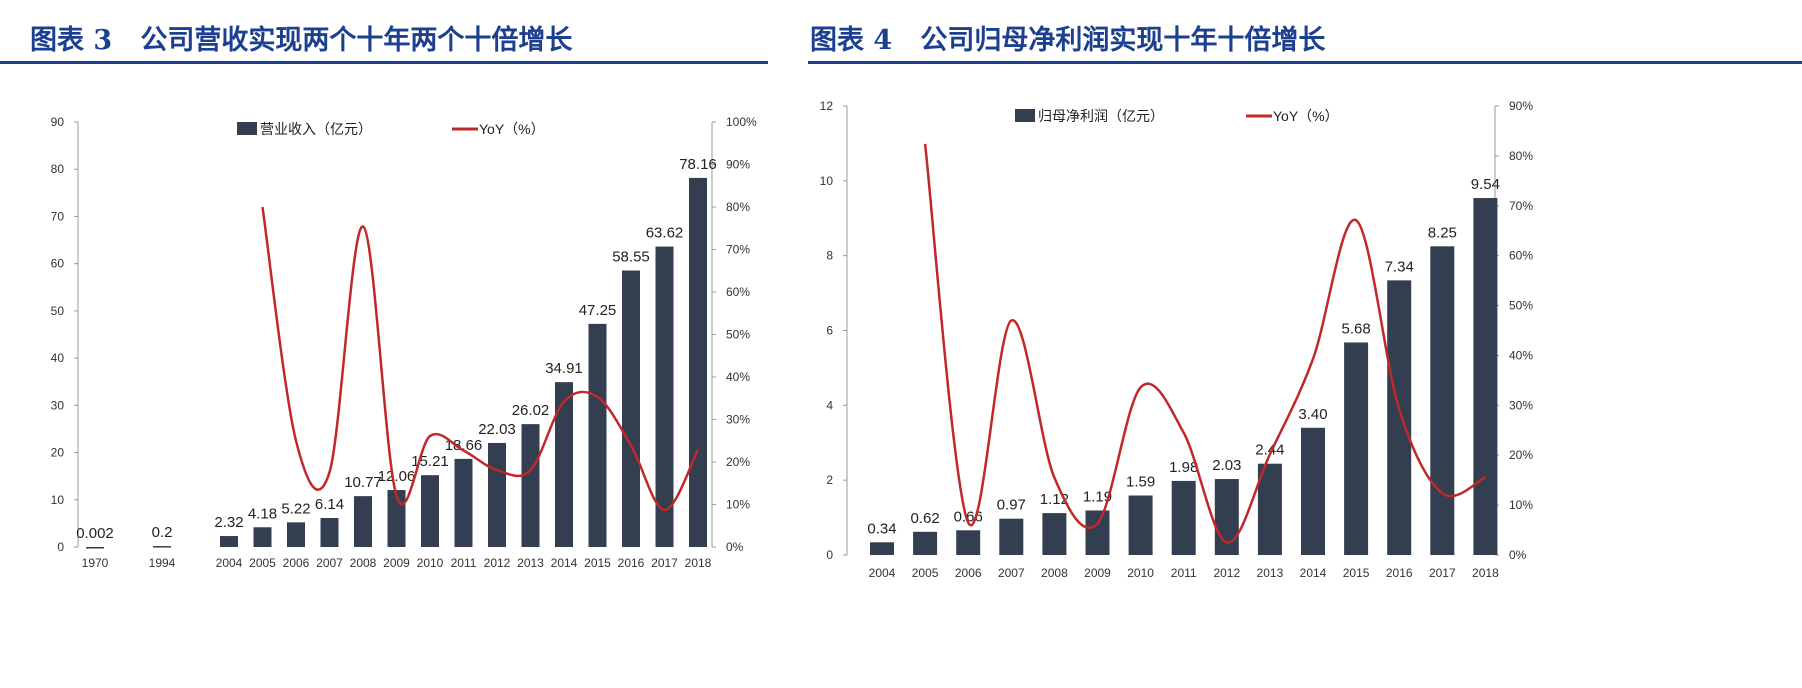  What do you see at coordinates (58, 264) in the screenshot?
I see `left-tick-label: 60` at bounding box center [58, 264].